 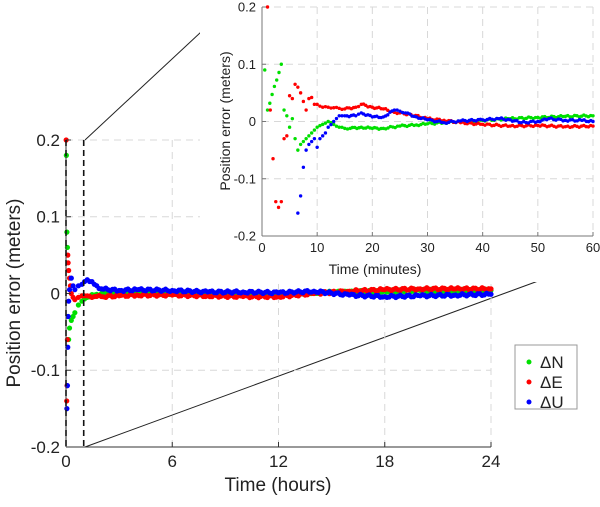 I want to click on inset-y-tick-label: 0.1, so click(x=247, y=64).